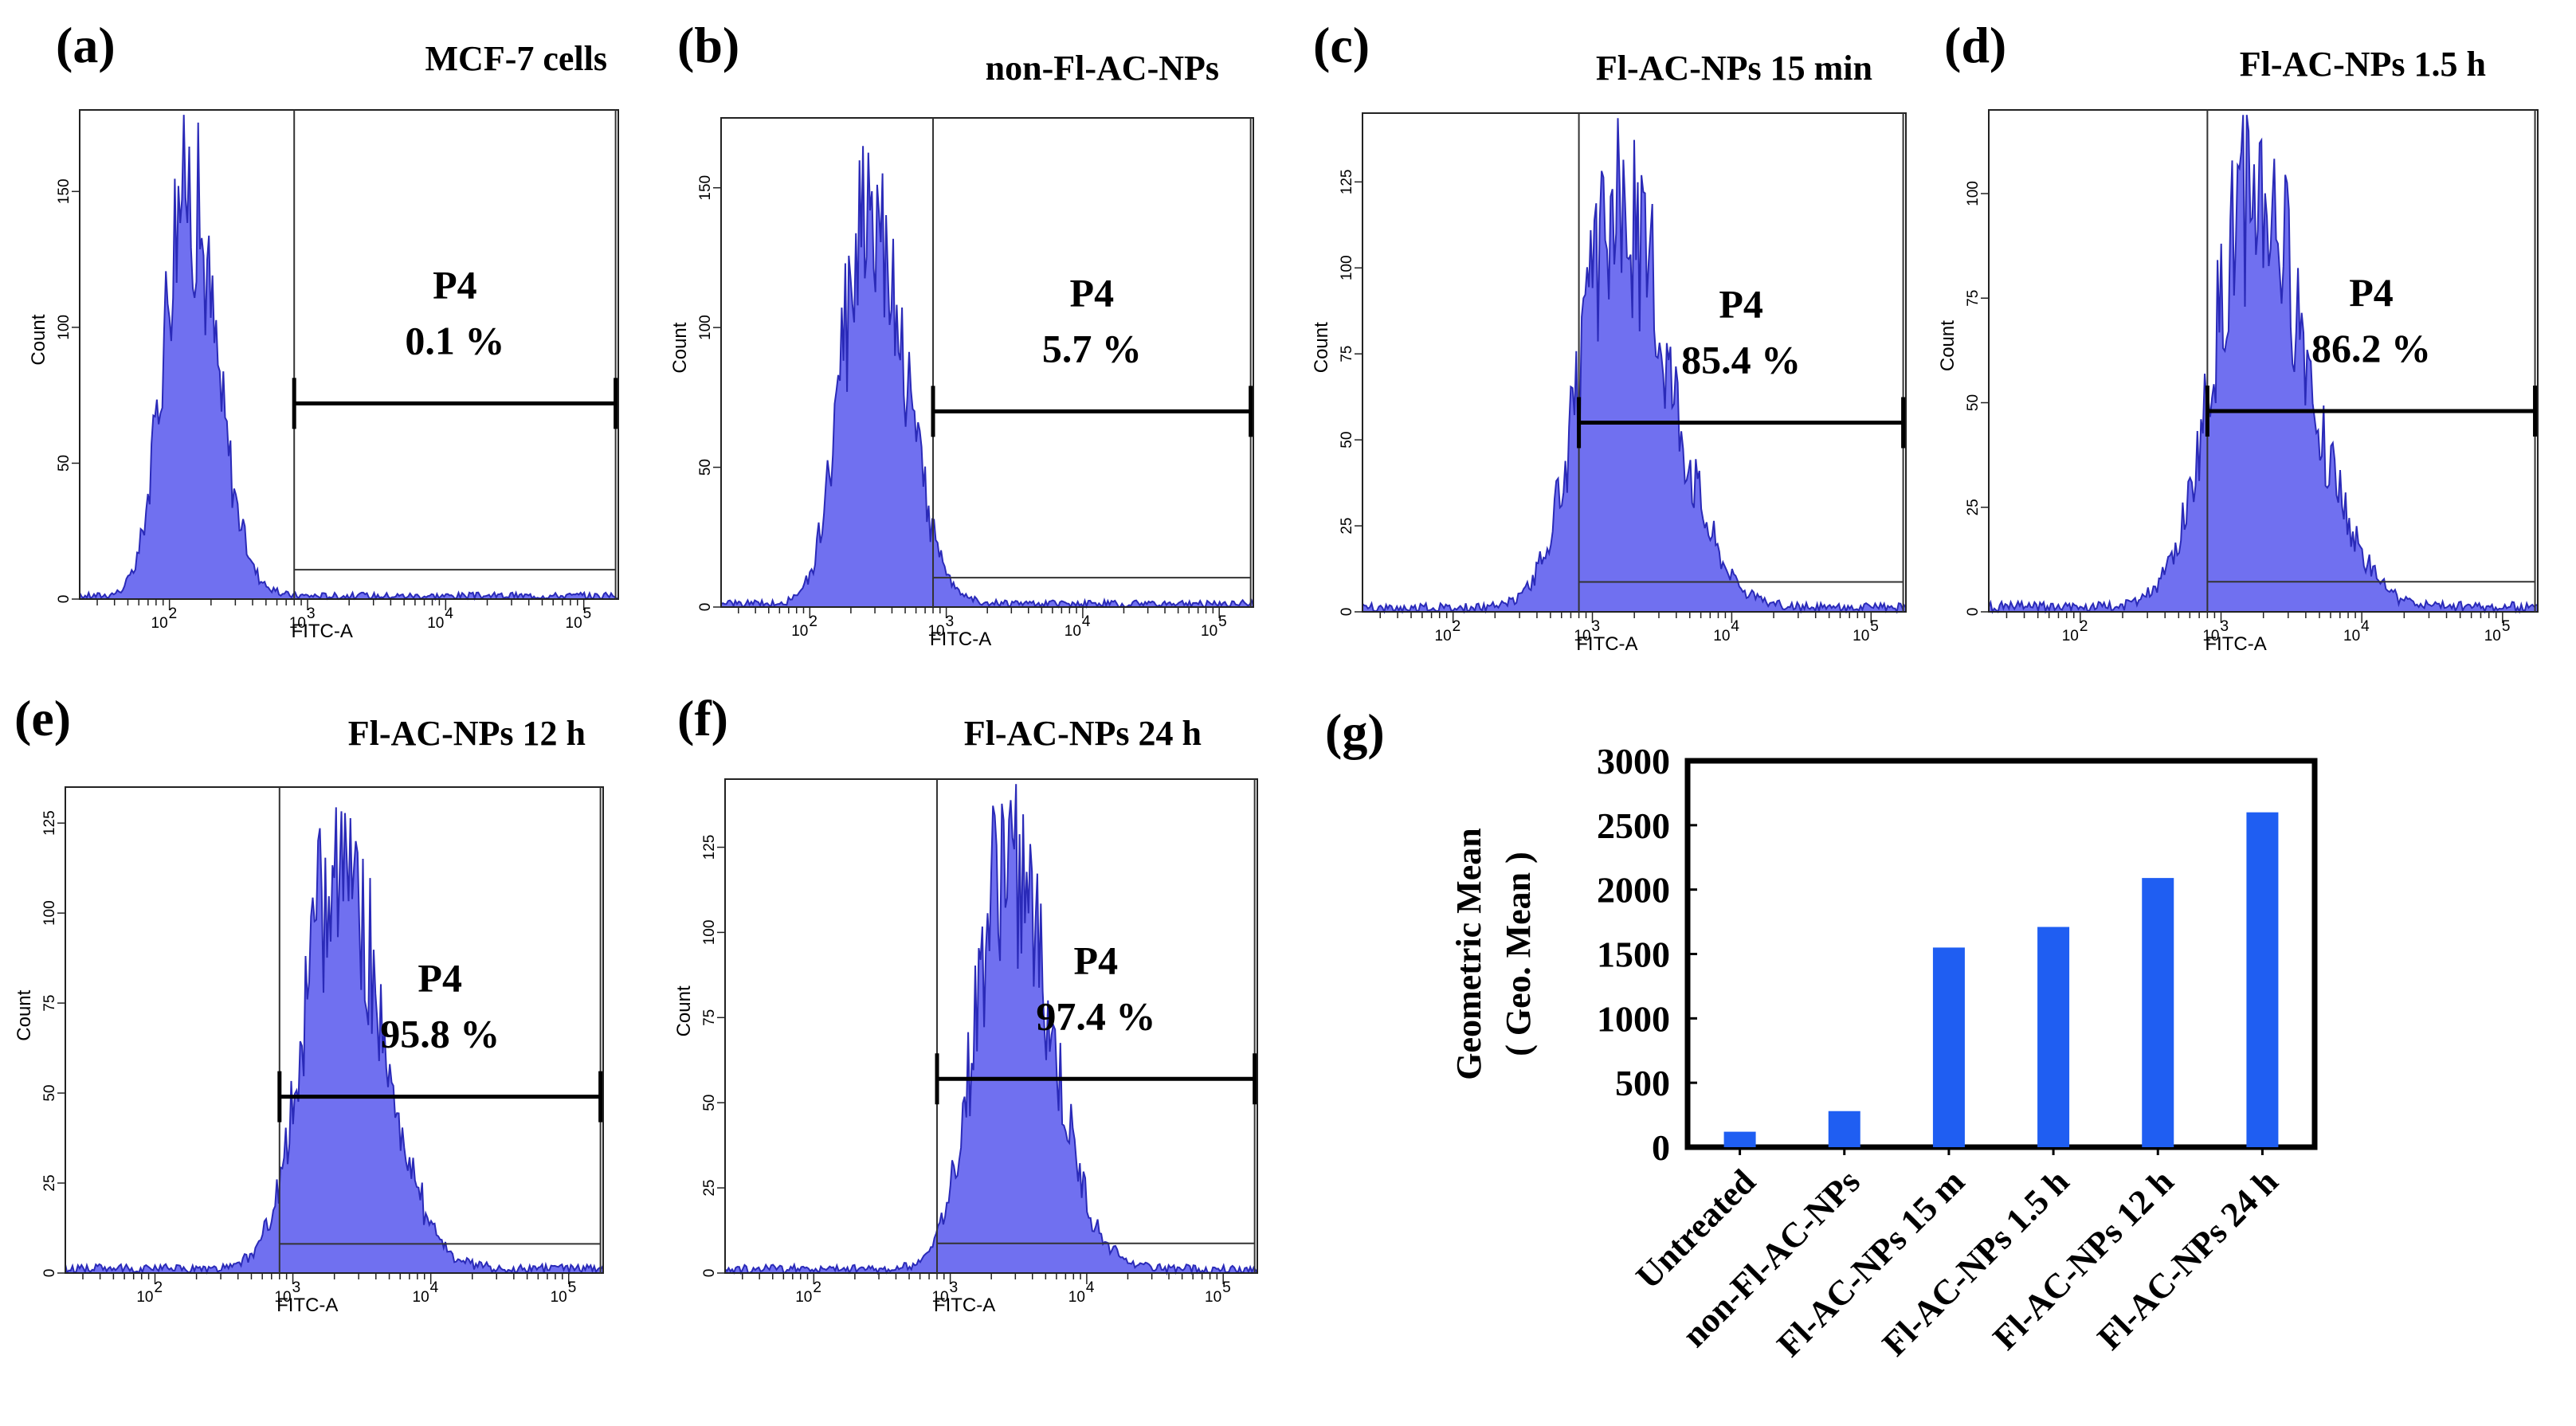 Image resolution: width=2576 pixels, height=1426 pixels. I want to click on y-tick-label: 2000, so click(1633, 890).